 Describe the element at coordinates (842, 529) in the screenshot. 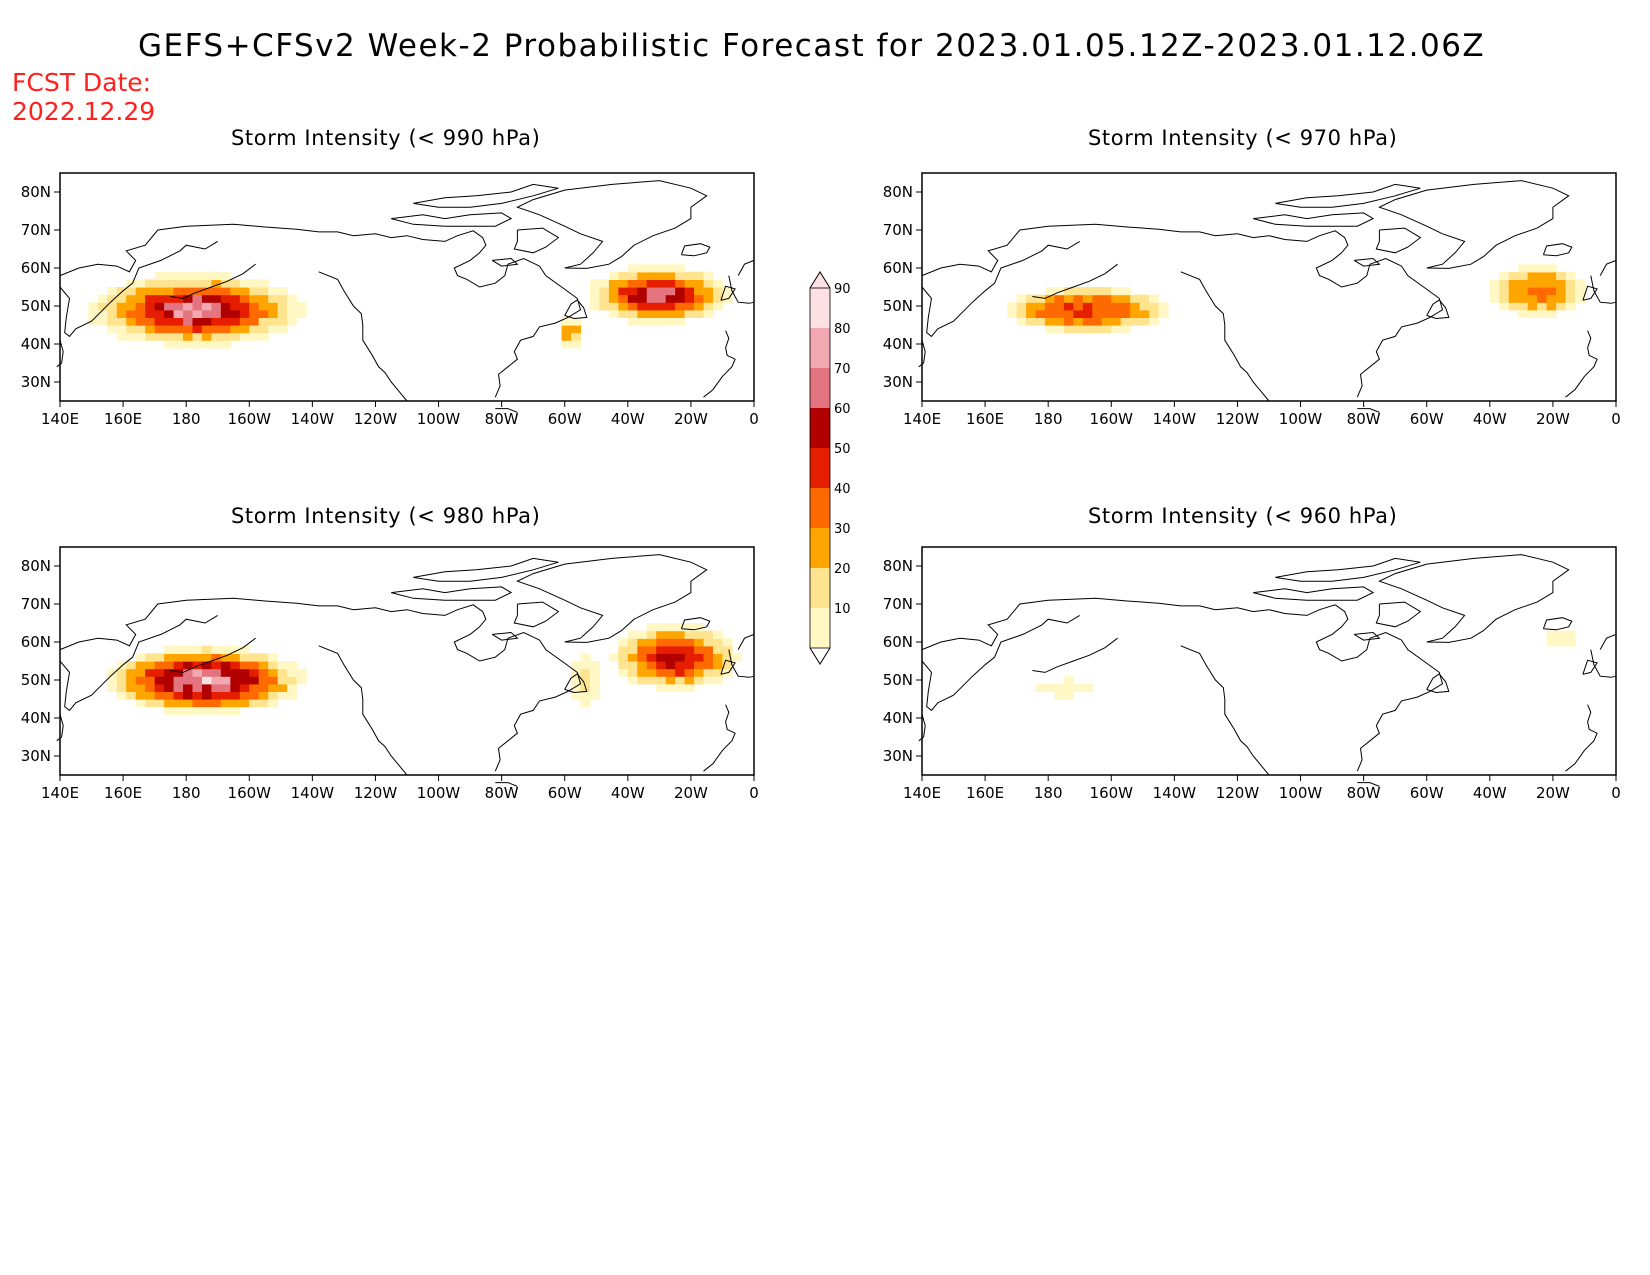

I see `colorbar-label: 30` at that location.